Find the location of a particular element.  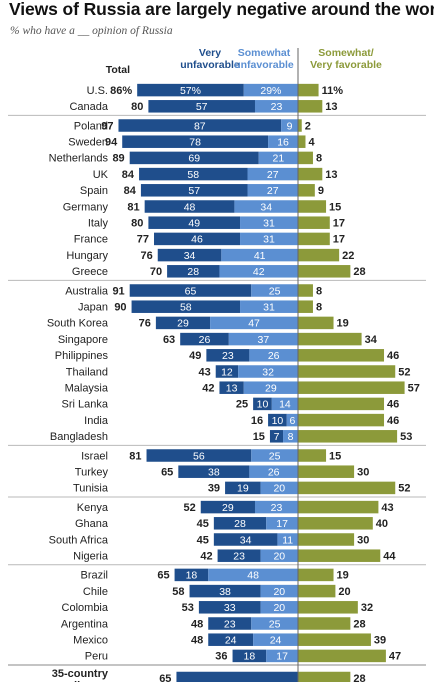

very-unfavorable-value: 65 is located at coordinates (191, 291).